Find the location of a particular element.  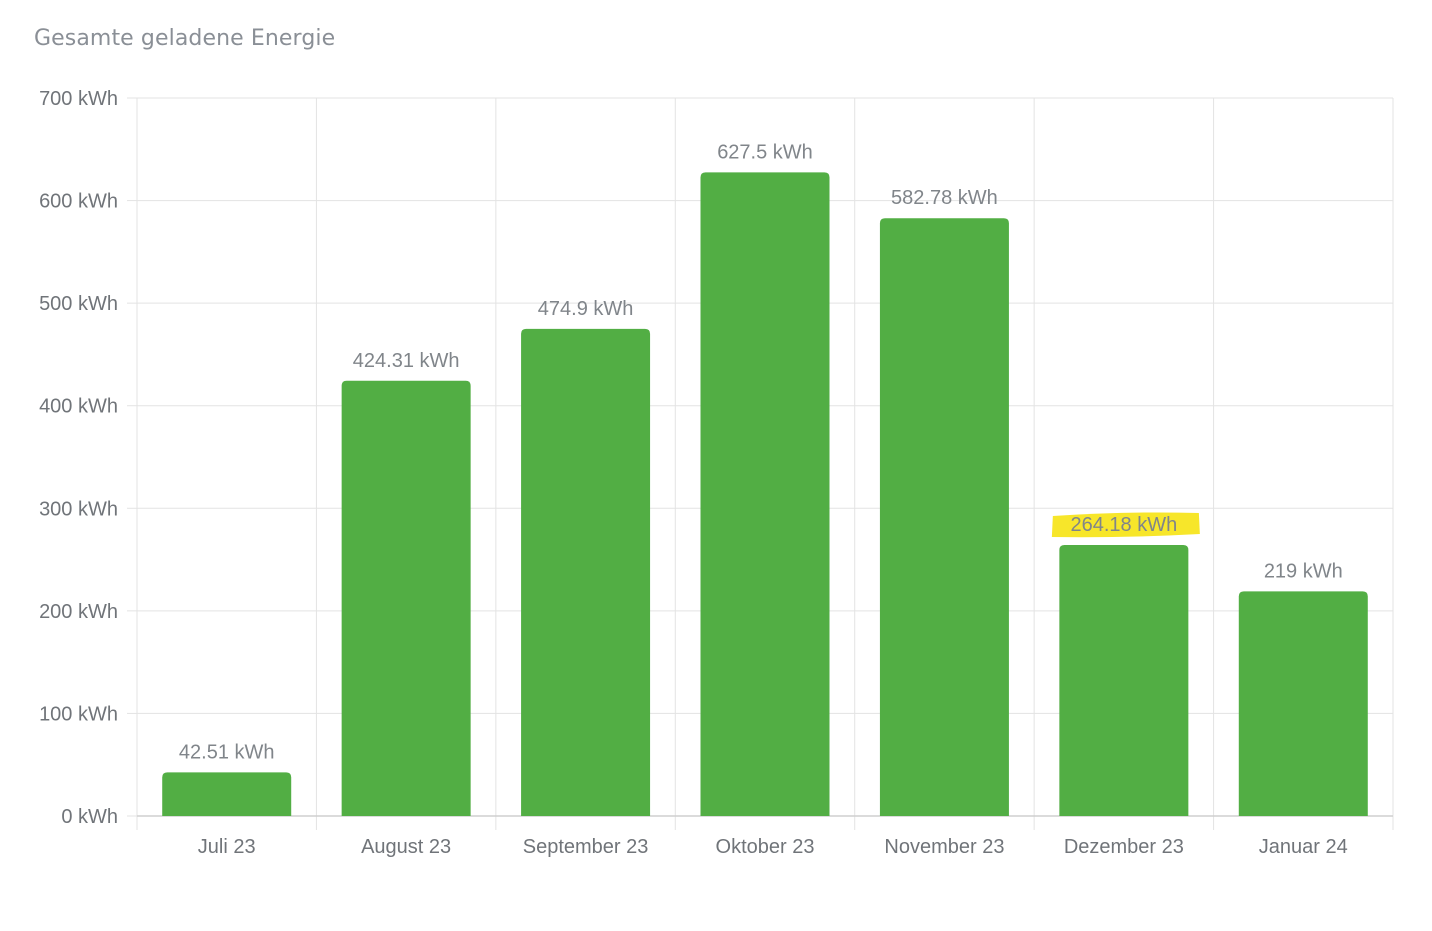

bar-value-label: 264.18 kWh is located at coordinates (1123, 525).